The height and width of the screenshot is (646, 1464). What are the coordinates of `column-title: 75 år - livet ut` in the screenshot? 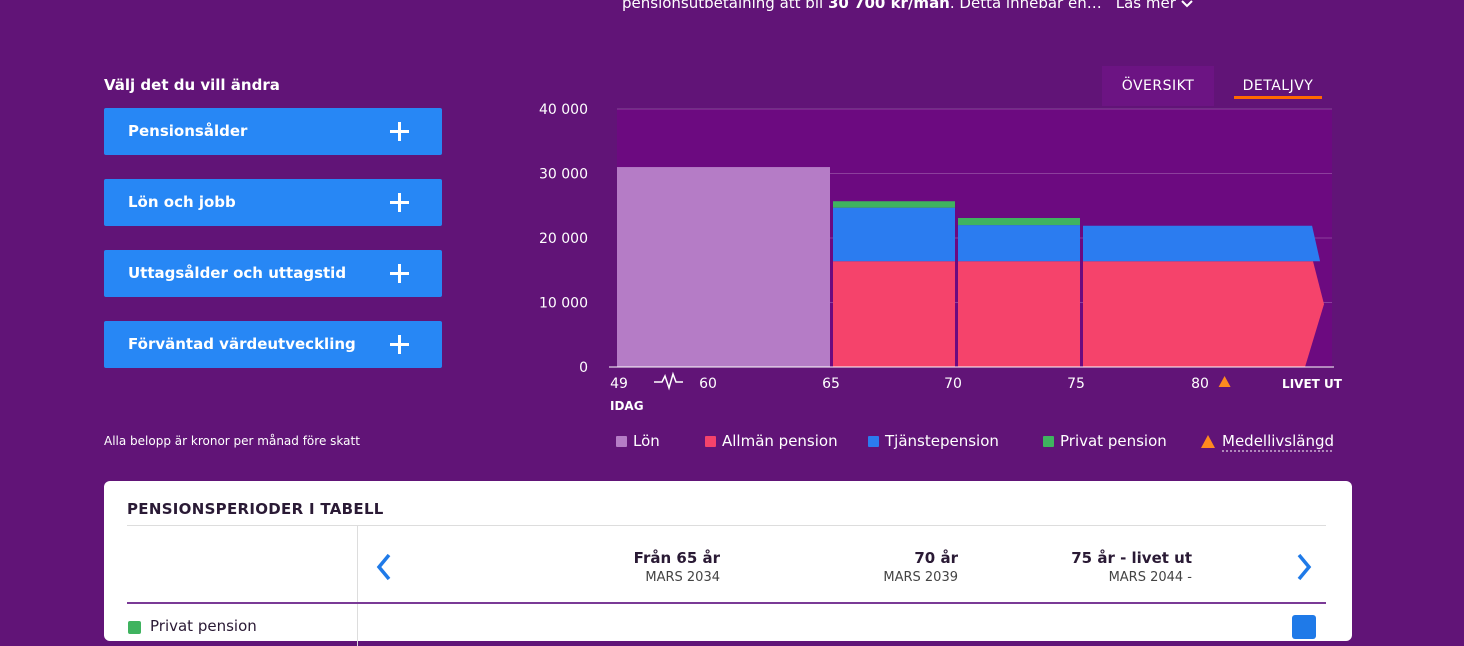 It's located at (1131, 558).